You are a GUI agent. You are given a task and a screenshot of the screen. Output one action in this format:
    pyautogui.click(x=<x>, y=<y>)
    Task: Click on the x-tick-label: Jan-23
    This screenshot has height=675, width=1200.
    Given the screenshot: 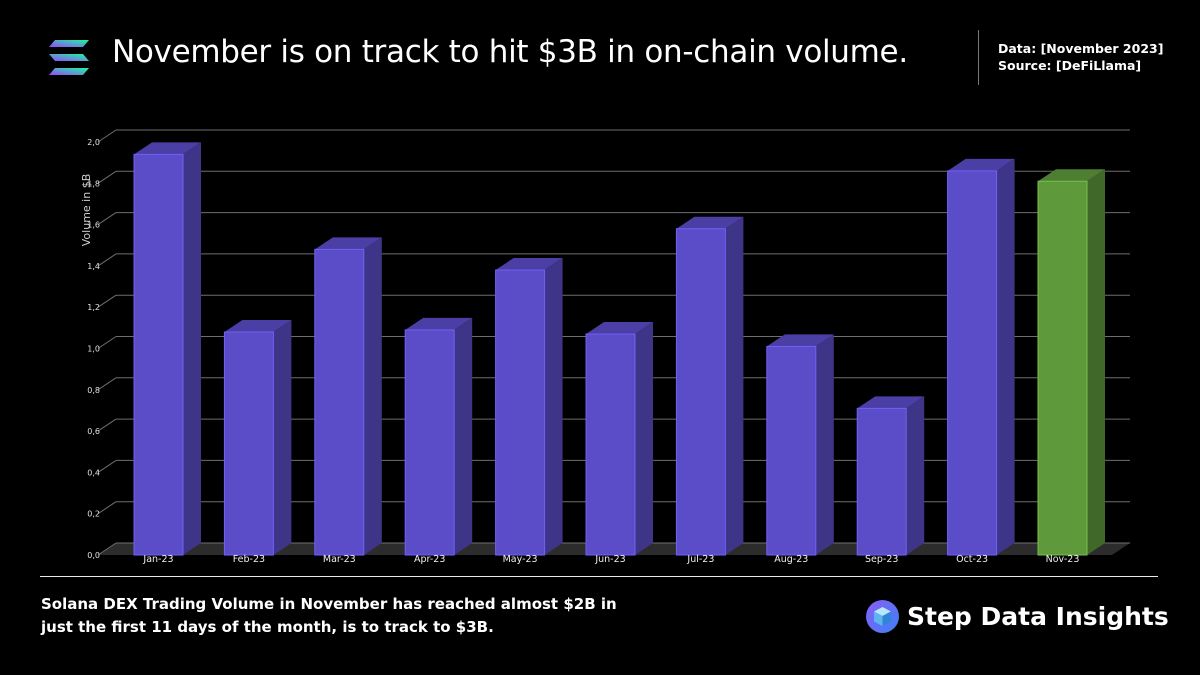 What is the action you would take?
    pyautogui.click(x=157, y=559)
    